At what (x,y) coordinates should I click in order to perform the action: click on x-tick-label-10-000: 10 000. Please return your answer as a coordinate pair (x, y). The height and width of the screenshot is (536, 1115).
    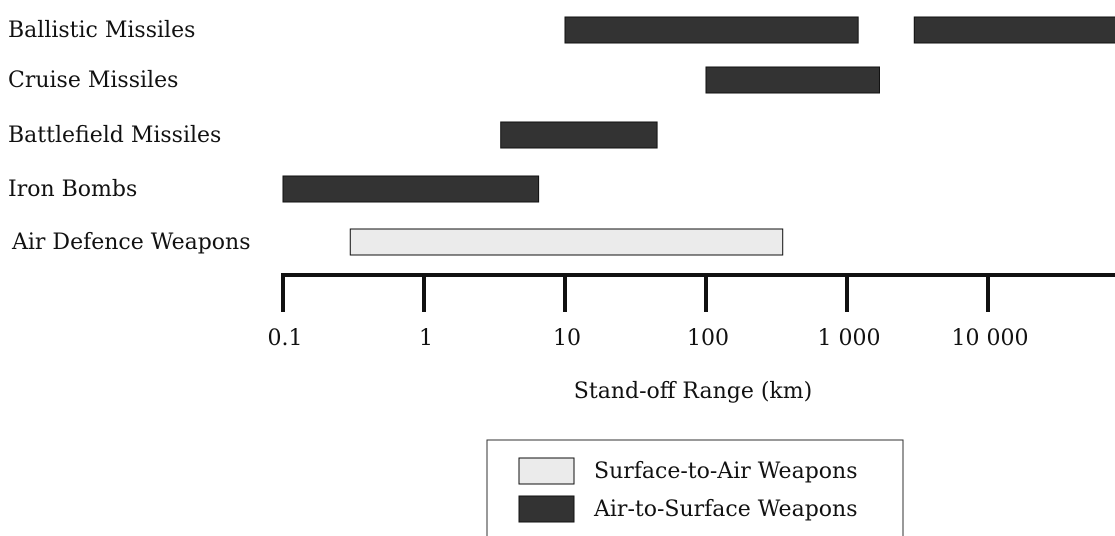
    Looking at the image, I should click on (990, 338).